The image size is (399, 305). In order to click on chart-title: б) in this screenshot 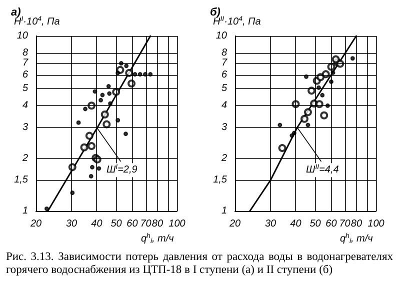, I will do `click(215, 12)`.